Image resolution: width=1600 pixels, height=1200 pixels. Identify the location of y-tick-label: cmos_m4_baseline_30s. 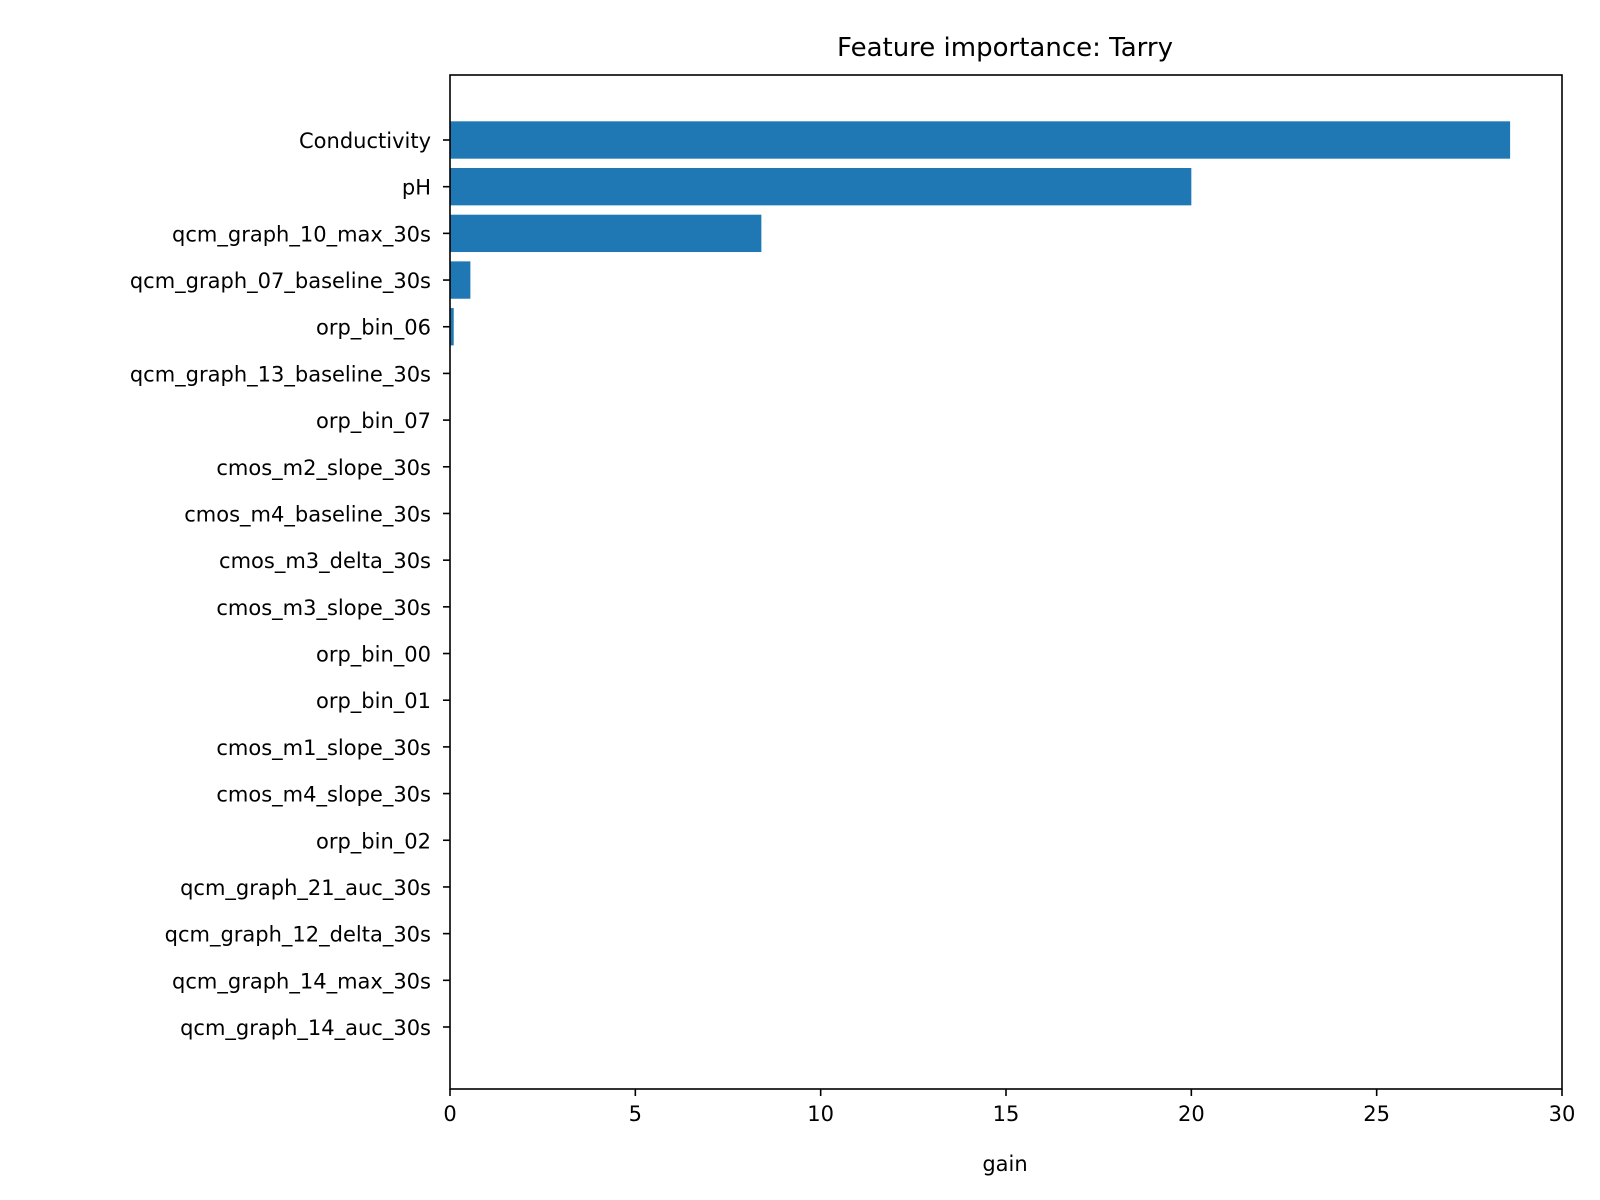
(307, 514).